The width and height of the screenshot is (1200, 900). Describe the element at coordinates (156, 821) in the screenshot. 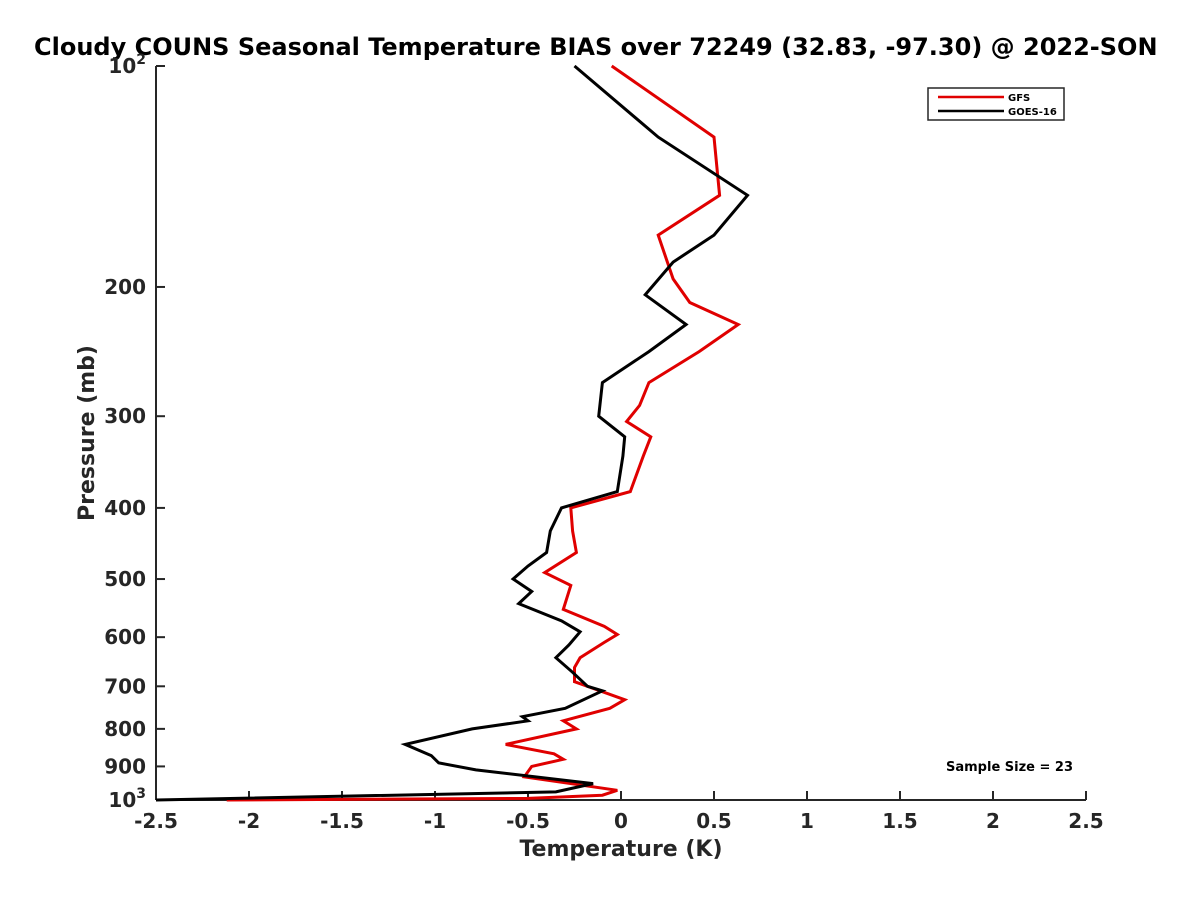

I see `x-tick-label: -2.5` at that location.